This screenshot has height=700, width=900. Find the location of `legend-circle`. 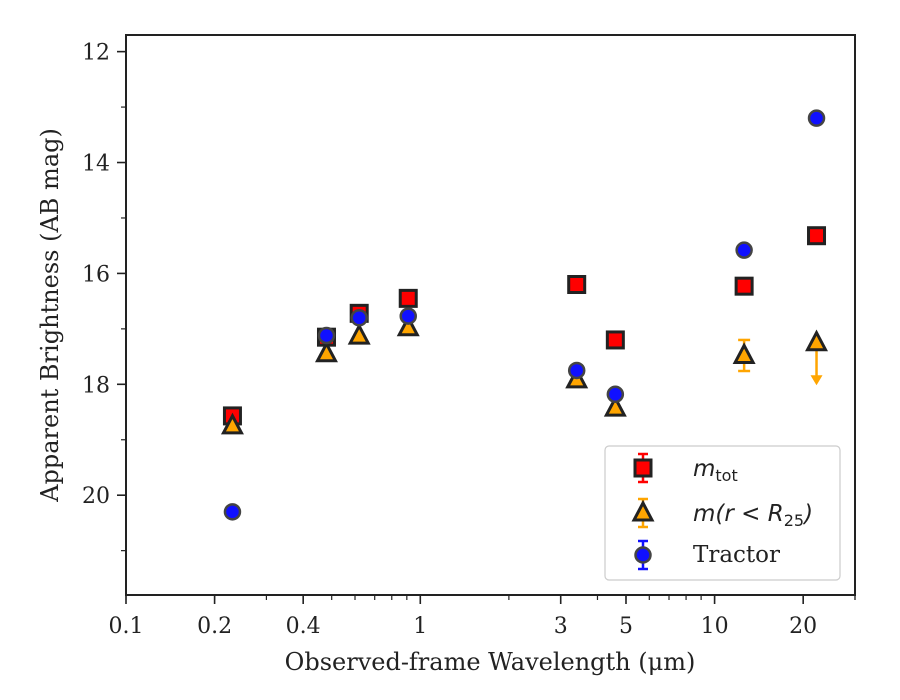

legend-circle is located at coordinates (643, 555).